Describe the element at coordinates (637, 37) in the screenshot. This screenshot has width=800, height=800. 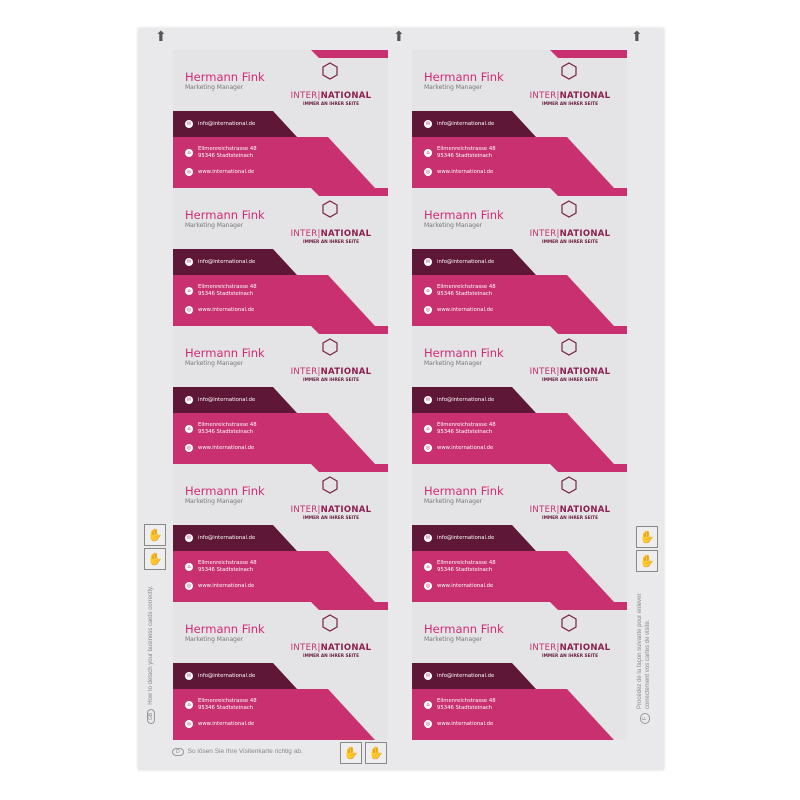
I see `up-arrow-icon: ⬆` at that location.